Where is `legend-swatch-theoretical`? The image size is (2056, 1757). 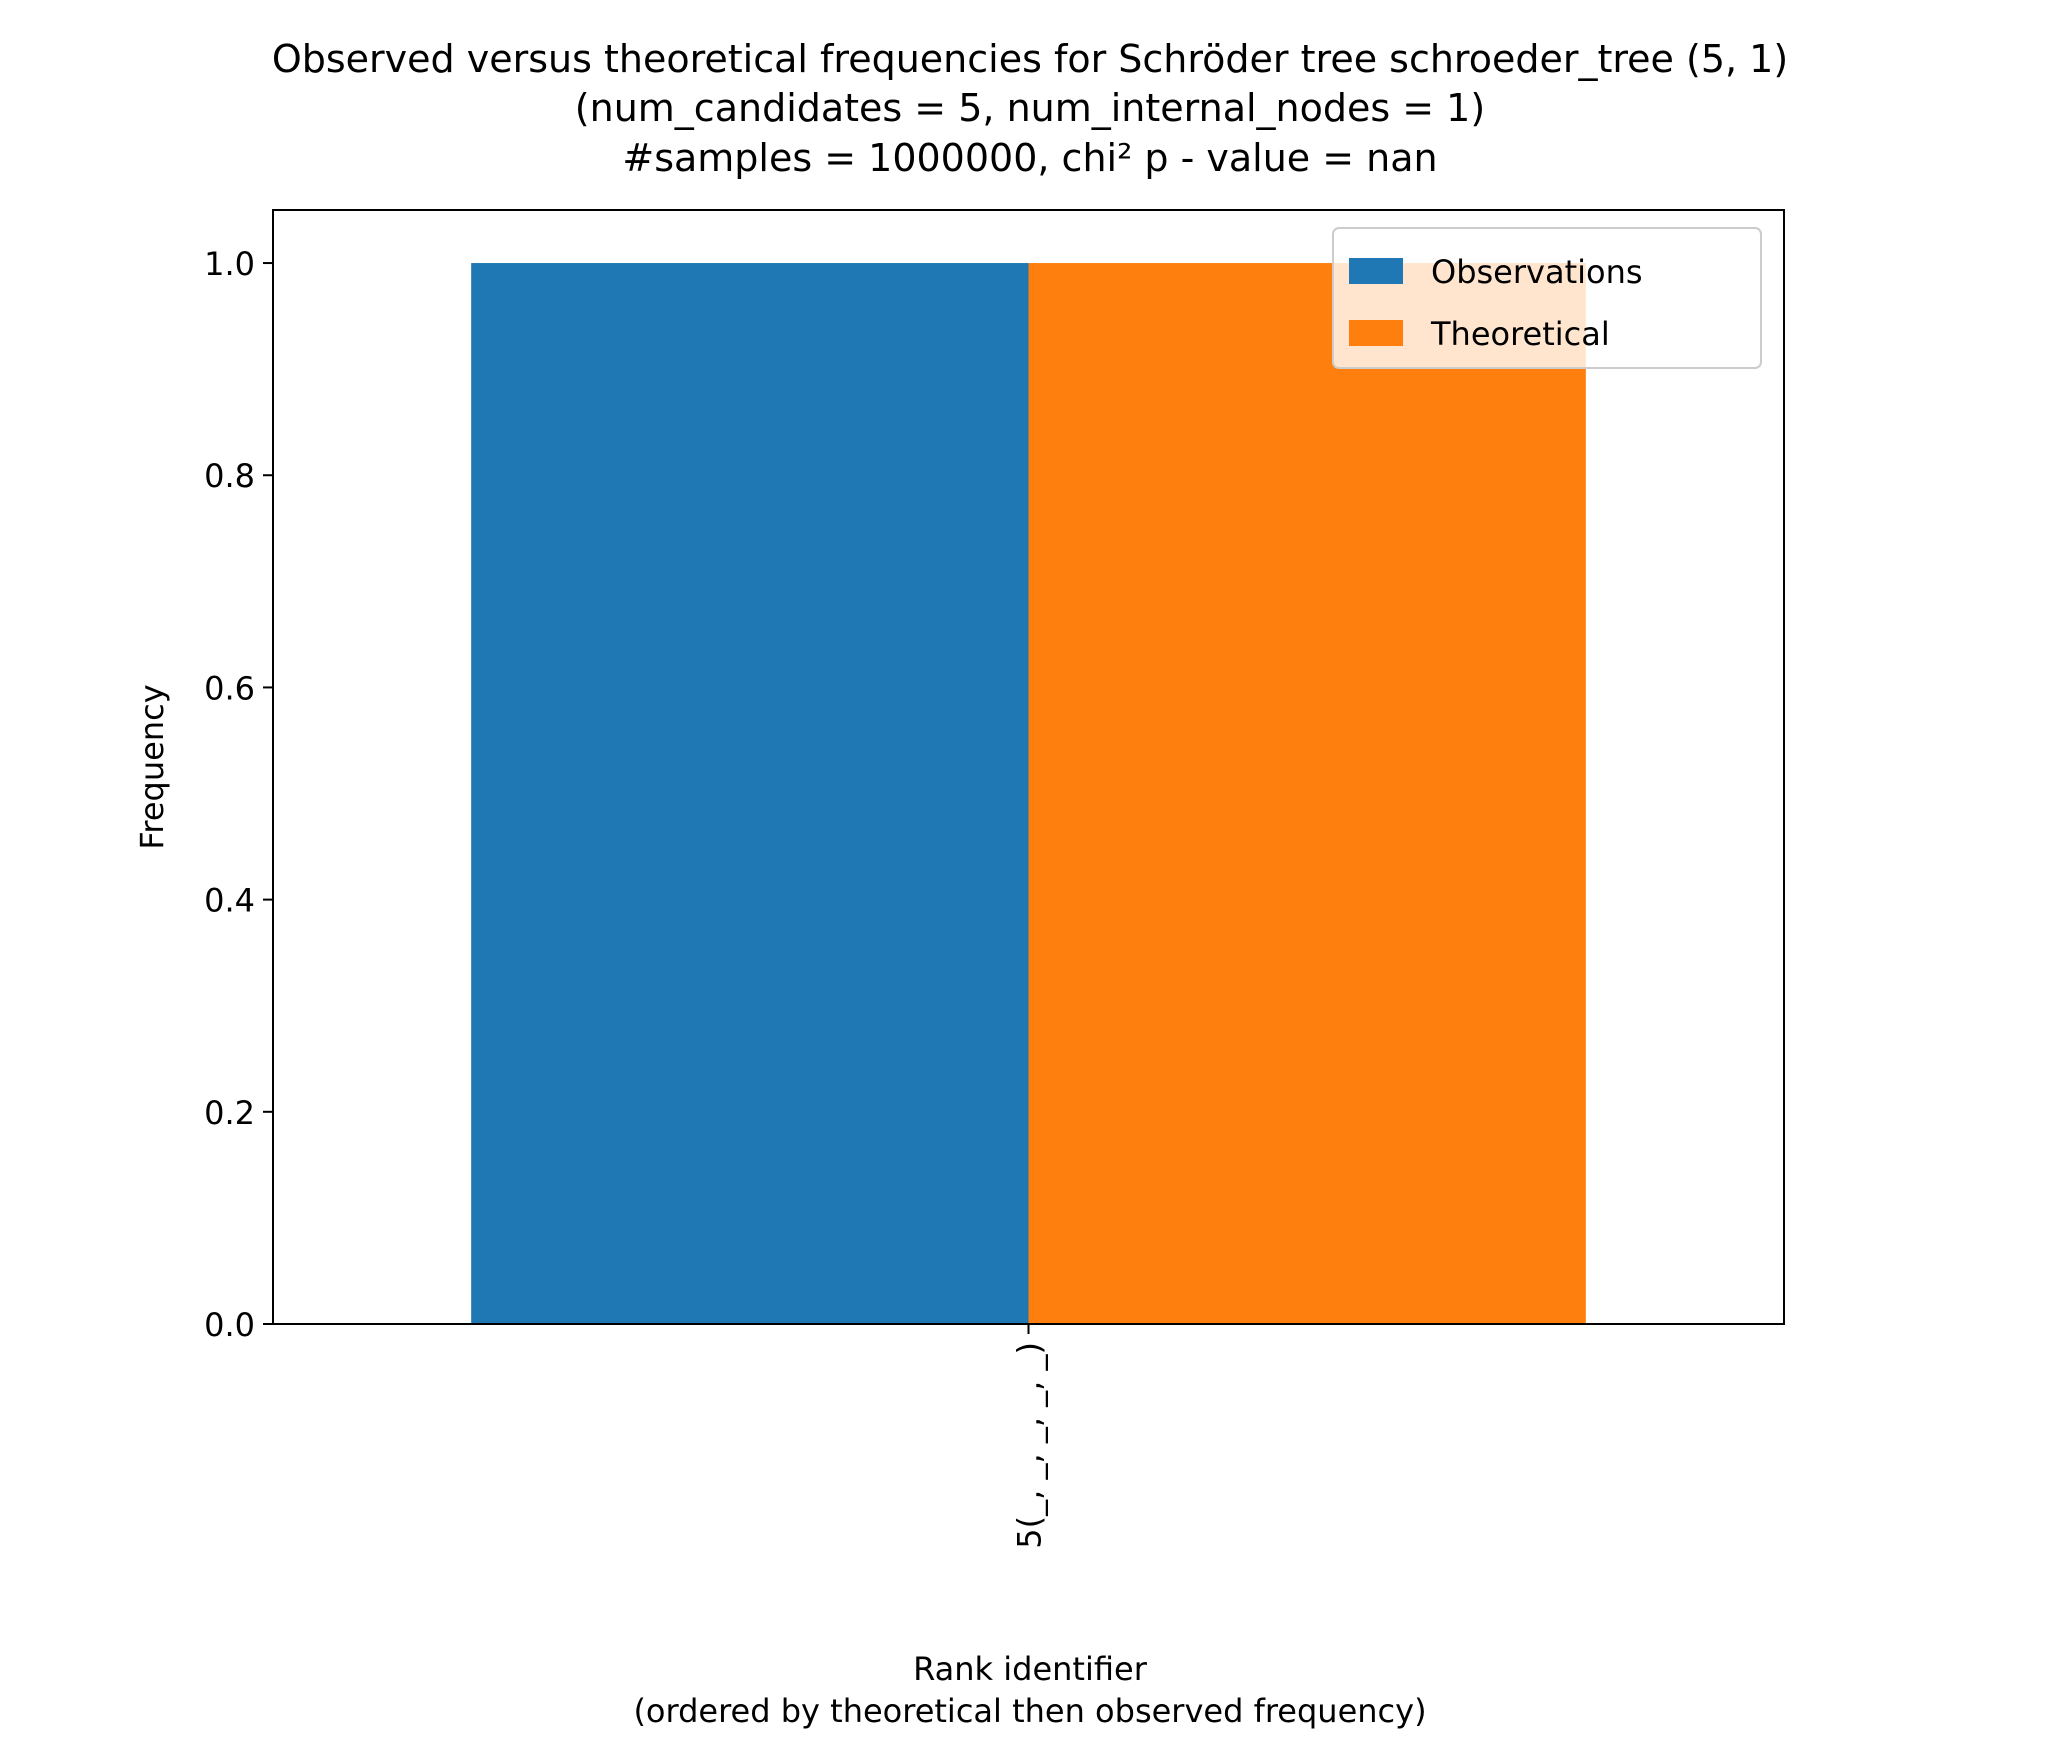 legend-swatch-theoretical is located at coordinates (1376, 333).